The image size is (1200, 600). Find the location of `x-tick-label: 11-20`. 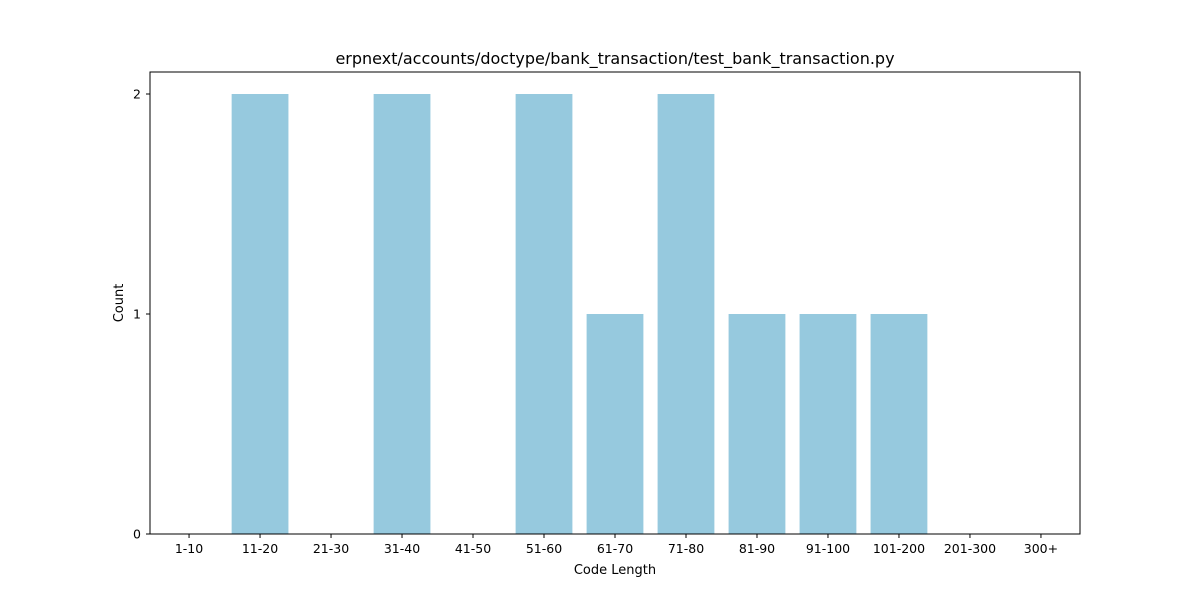

x-tick-label: 11-20 is located at coordinates (260, 548).